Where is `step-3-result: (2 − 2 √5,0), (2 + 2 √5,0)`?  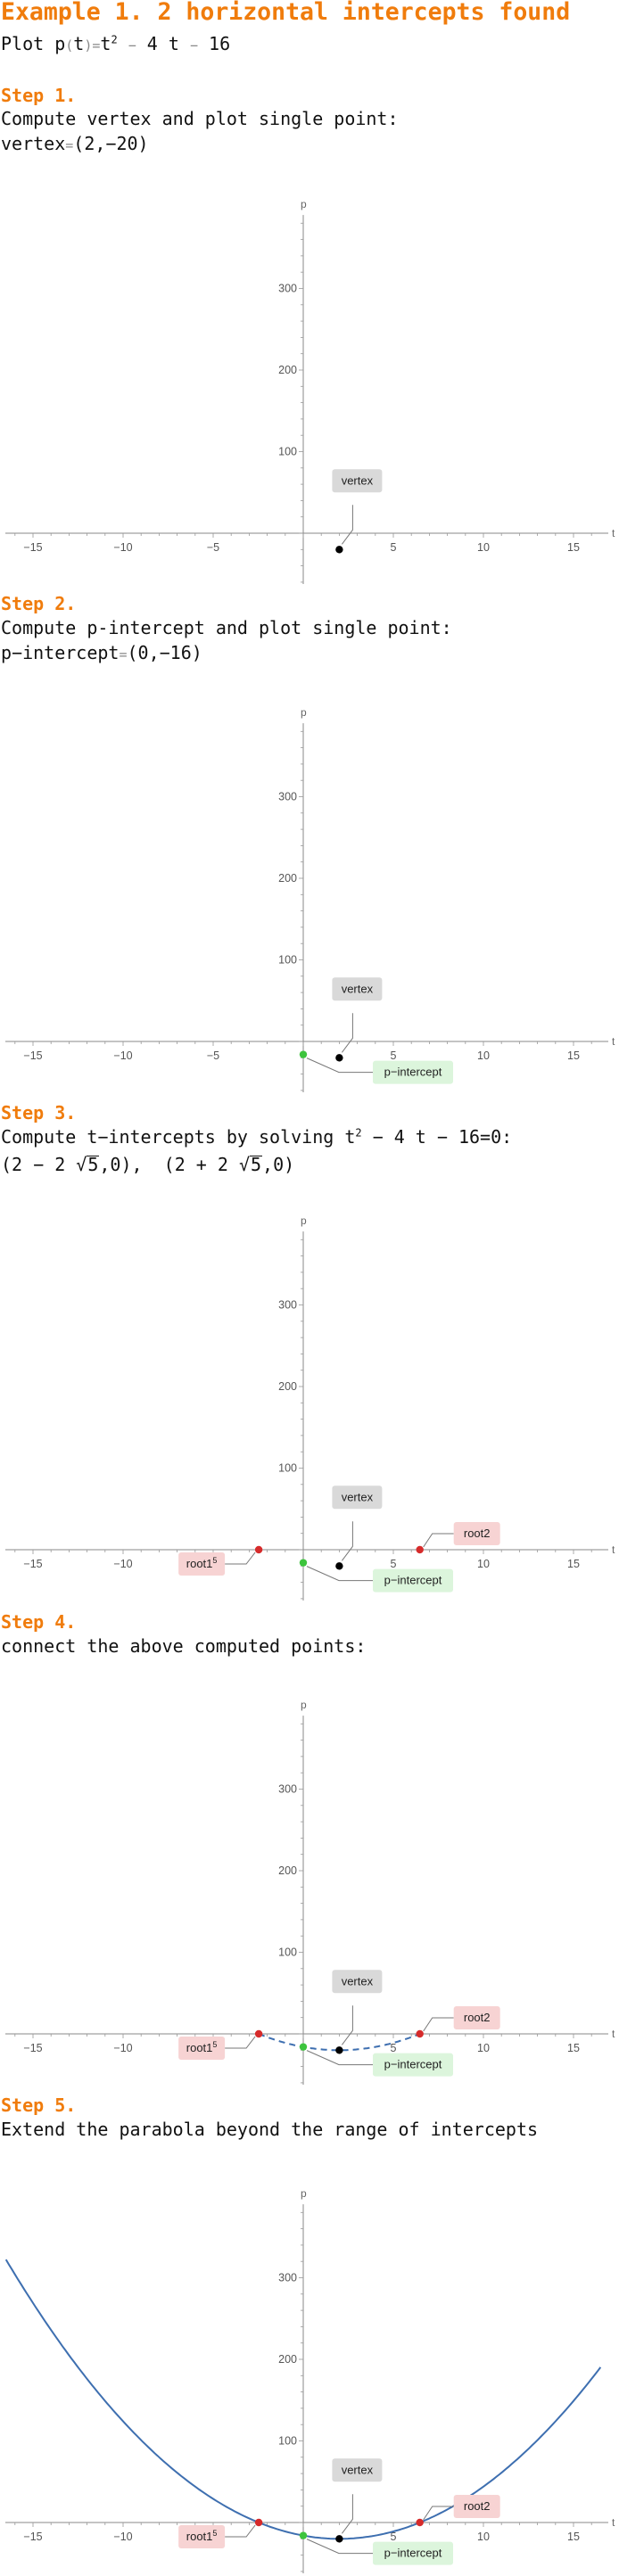 step-3-result: (2 − 2 √5,0), (2 + 2 √5,0) is located at coordinates (148, 1164).